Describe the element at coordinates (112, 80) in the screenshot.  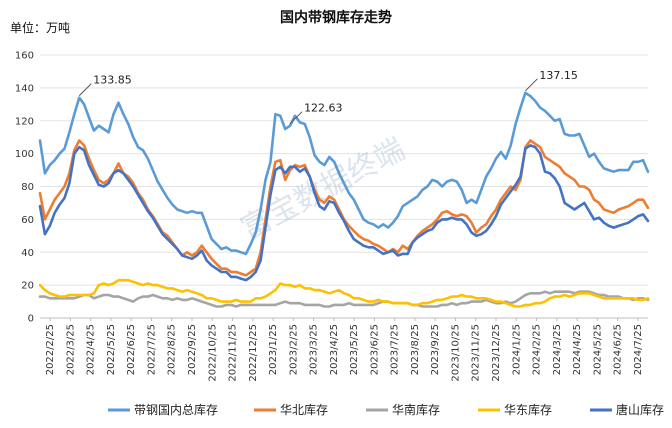
I see `annotation-label: 133.85` at that location.